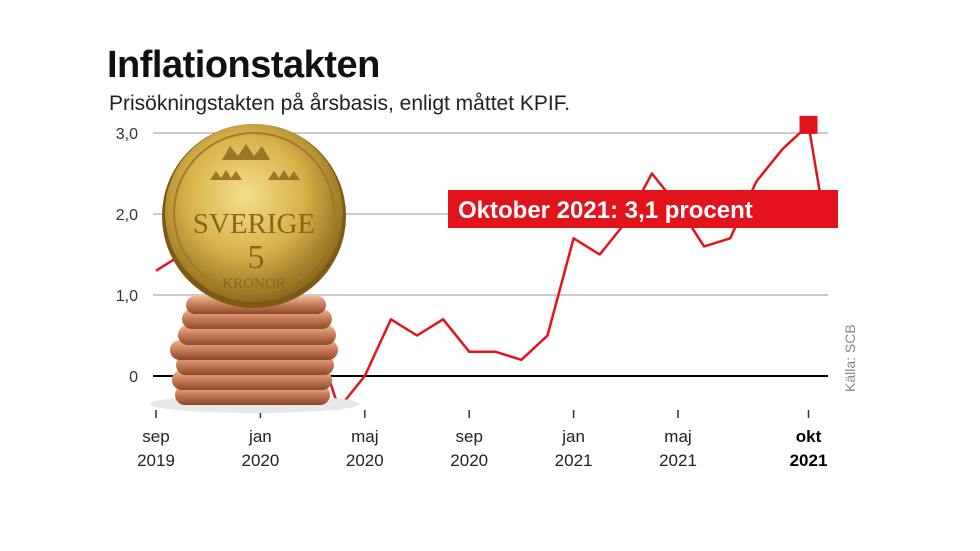  I want to click on annotation-box, so click(643, 209).